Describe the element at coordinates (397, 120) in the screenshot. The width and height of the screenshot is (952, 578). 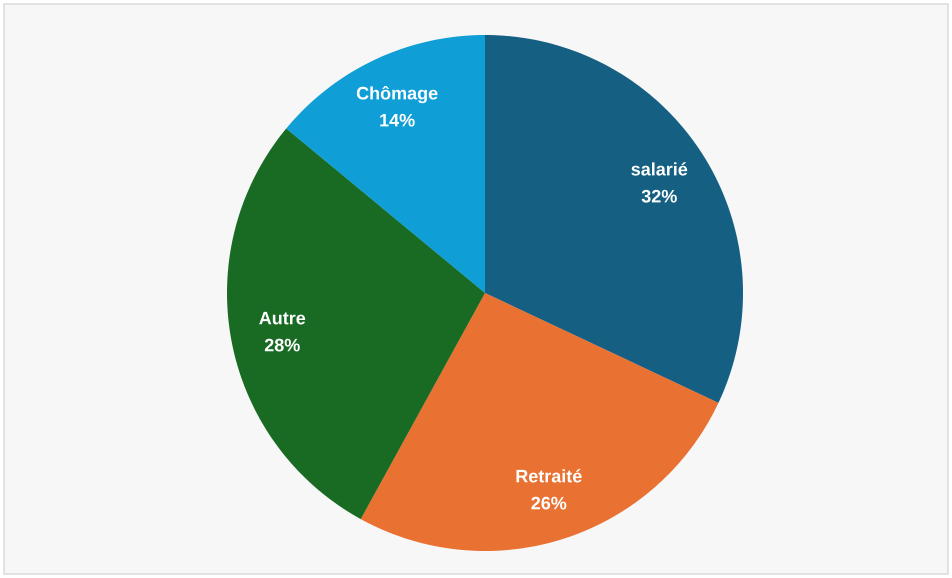
I see `data-label: 14%` at that location.